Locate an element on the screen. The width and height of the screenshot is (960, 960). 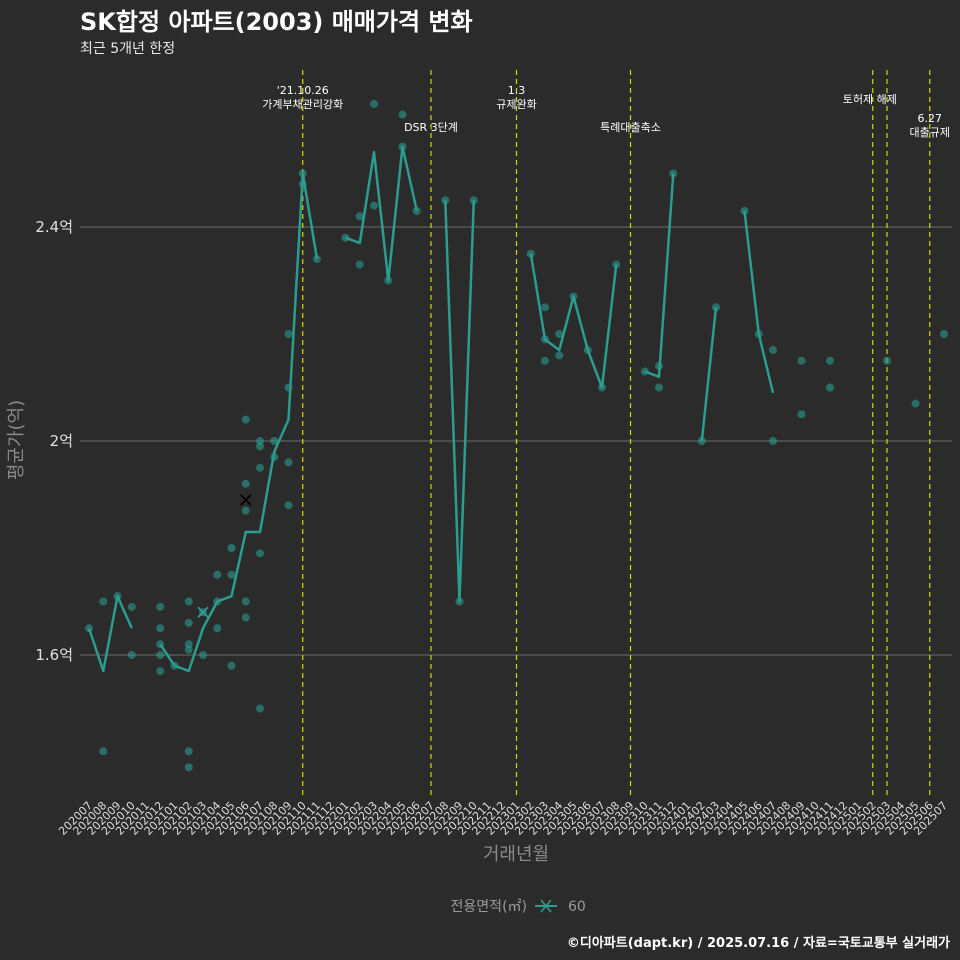
event-annotation: 대출규제 is located at coordinates (930, 132).